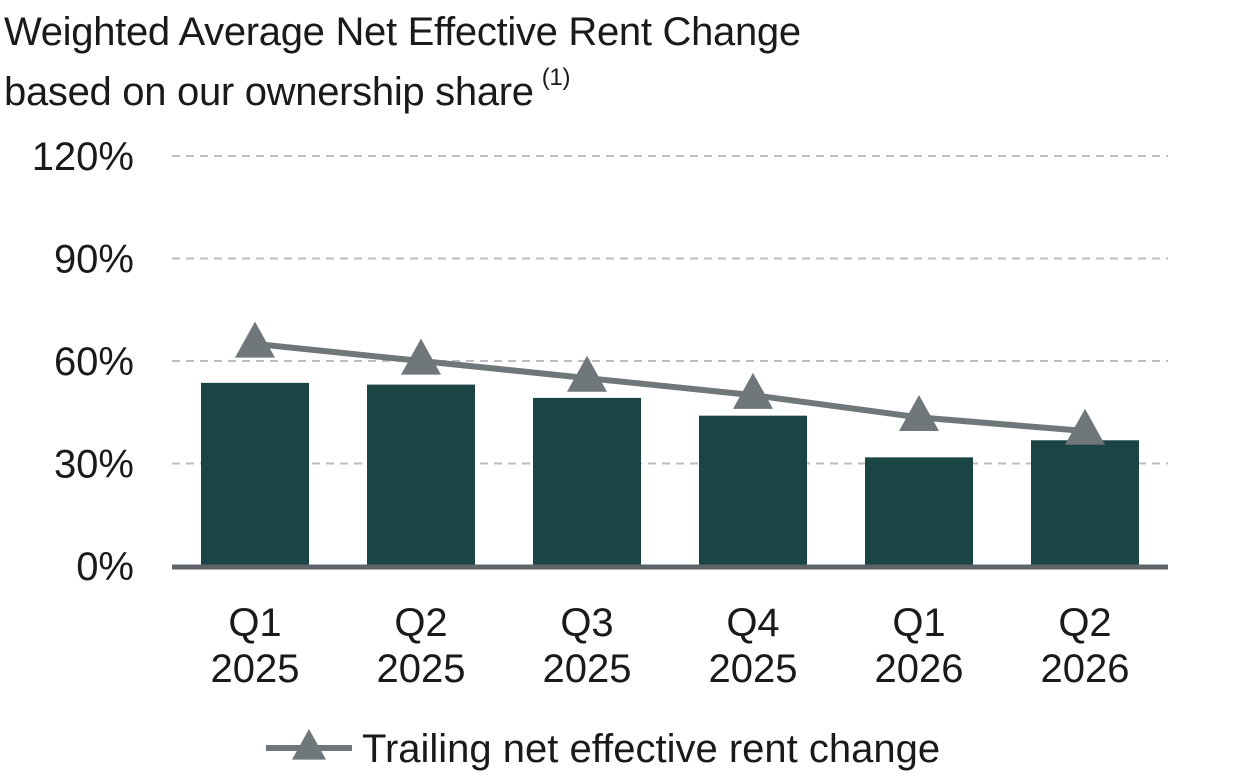  I want to click on chart-title-line2: based on our ownership share (1), so click(402, 95).